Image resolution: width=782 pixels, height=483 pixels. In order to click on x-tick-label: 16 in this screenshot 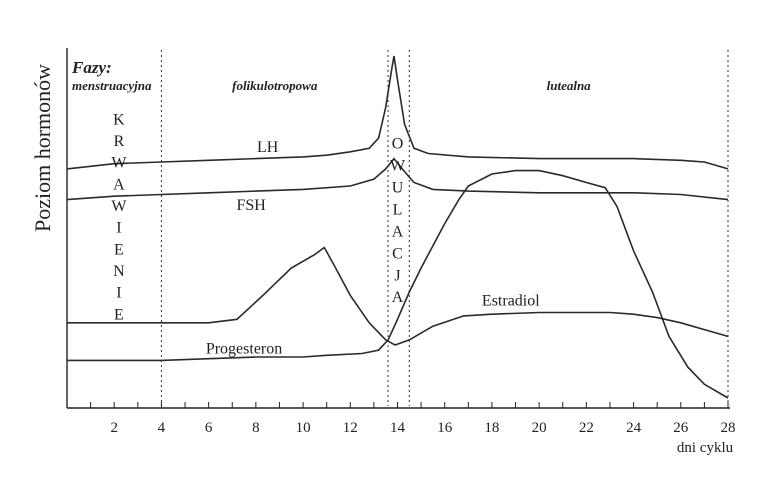, I will do `click(445, 428)`.